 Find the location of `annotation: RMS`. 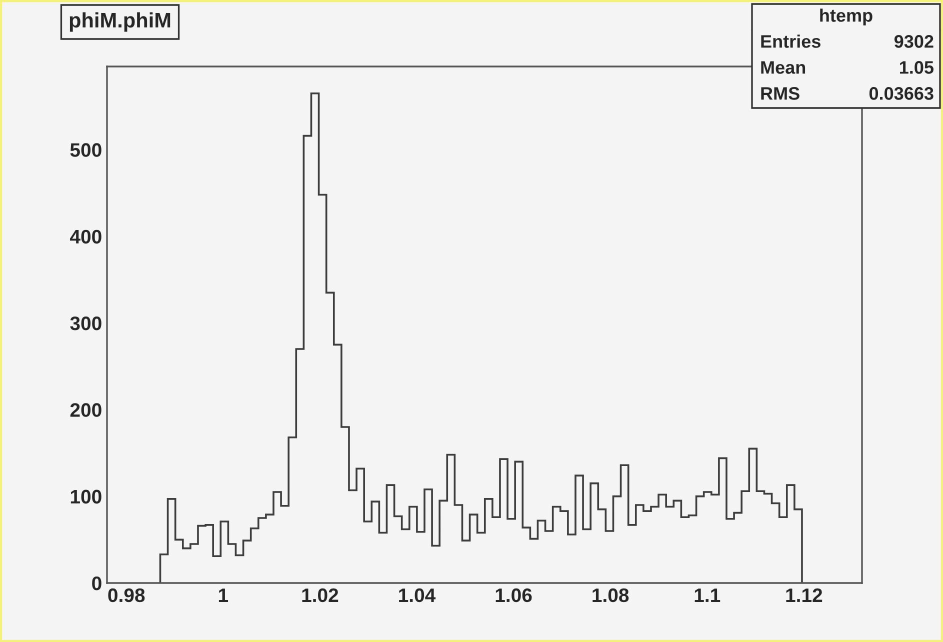

annotation: RMS is located at coordinates (780, 93).